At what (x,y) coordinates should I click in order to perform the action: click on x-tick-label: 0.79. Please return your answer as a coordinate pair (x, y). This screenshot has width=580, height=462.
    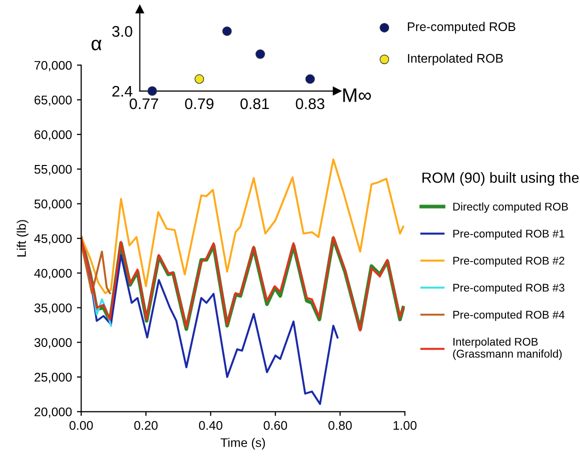
    Looking at the image, I should click on (199, 104).